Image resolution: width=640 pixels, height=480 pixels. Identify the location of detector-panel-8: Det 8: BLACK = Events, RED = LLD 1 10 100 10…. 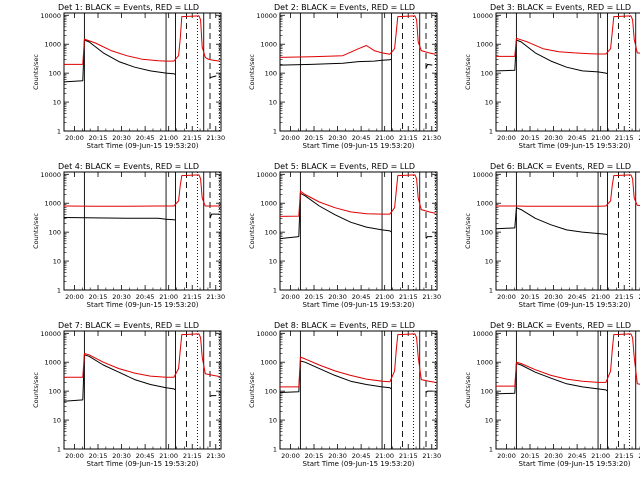
(344, 394).